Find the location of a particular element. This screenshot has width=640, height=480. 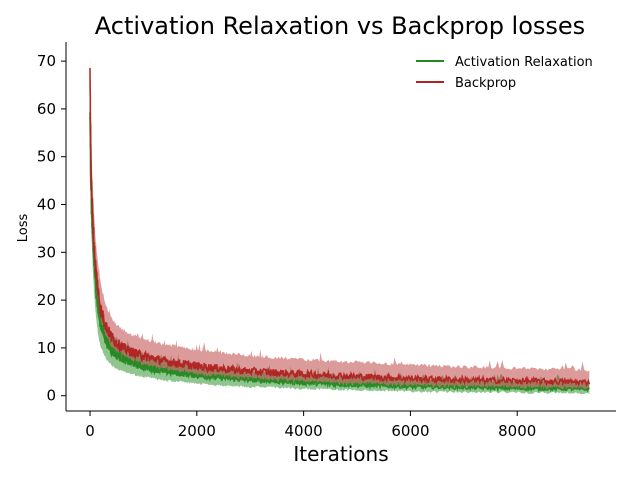

x-tick-label: 2000 is located at coordinates (197, 431).